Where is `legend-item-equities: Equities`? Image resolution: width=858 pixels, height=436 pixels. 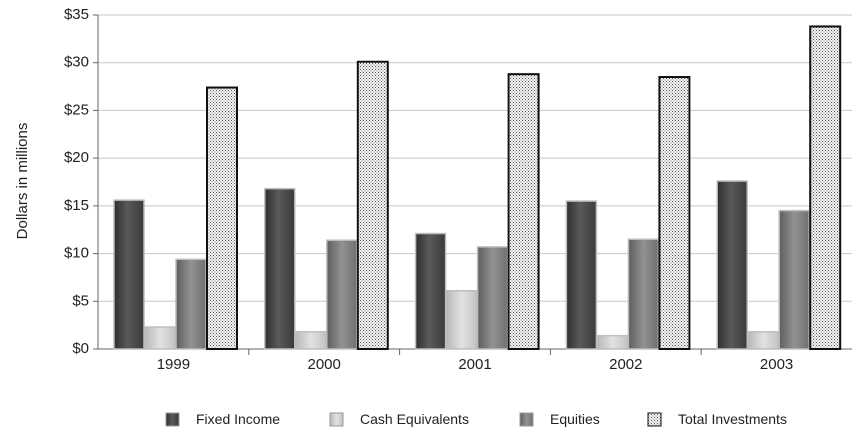 legend-item-equities: Equities is located at coordinates (559, 419).